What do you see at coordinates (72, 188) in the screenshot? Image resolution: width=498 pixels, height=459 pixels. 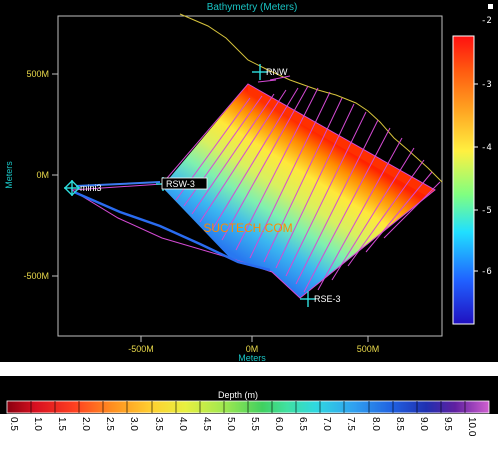 I see `station-marker-mini3` at bounding box center [72, 188].